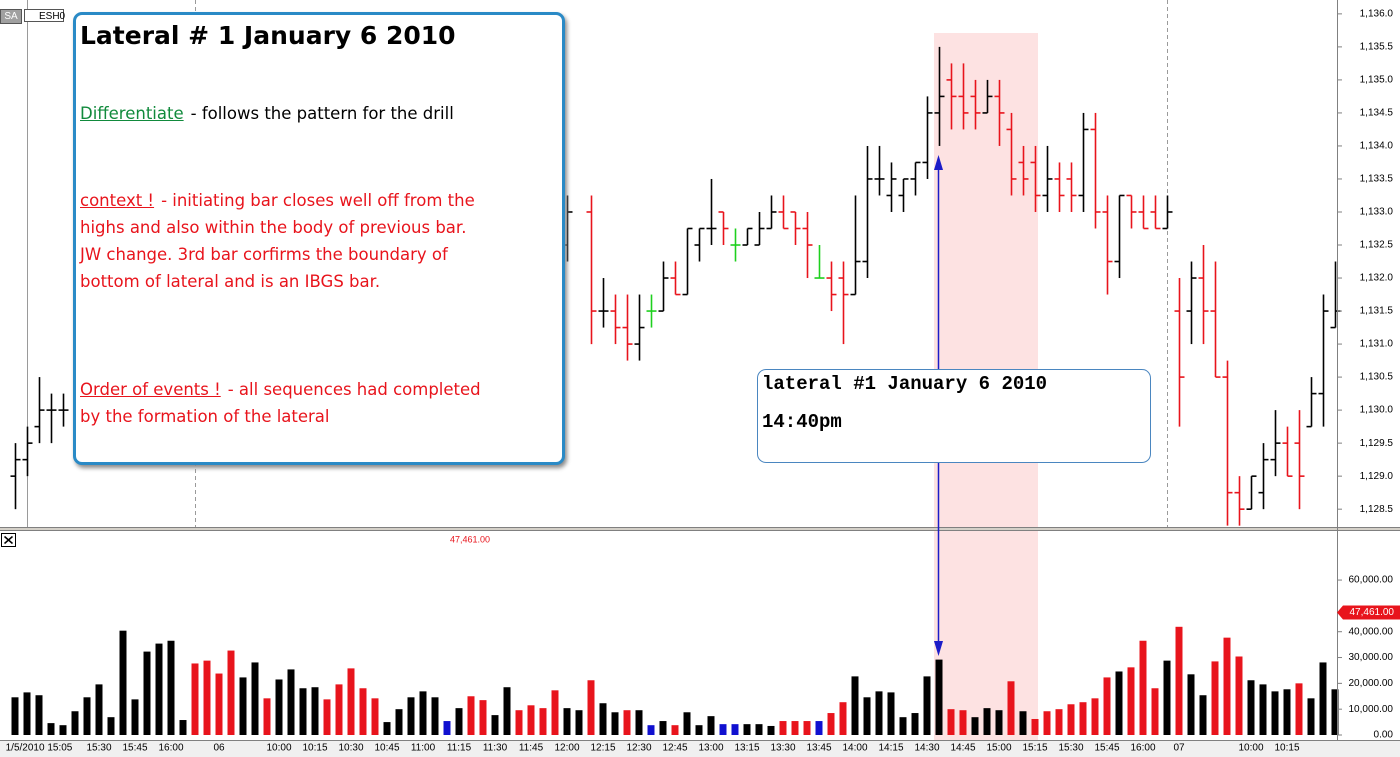 Image resolution: width=1400 pixels, height=757 pixels. What do you see at coordinates (566, 748) in the screenshot?
I see `x-tick-label: 12:00` at bounding box center [566, 748].